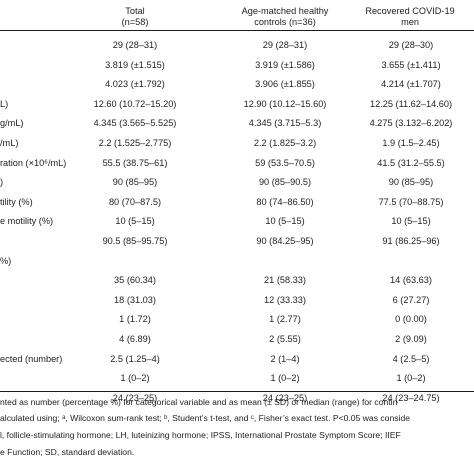 The image size is (474, 474). What do you see at coordinates (285, 280) in the screenshot?
I see `cell-controls: 21 (58.33)` at bounding box center [285, 280].